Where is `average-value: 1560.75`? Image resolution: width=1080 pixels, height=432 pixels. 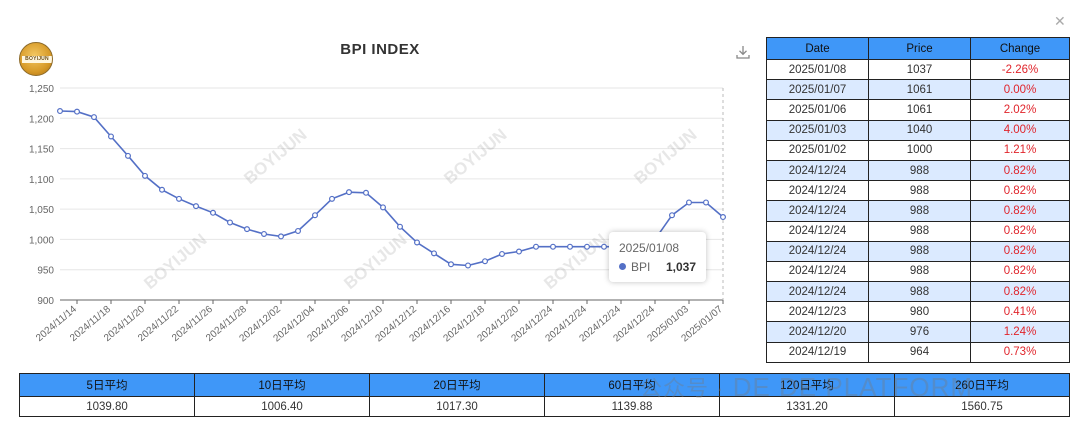
average-value: 1560.75 is located at coordinates (982, 406).